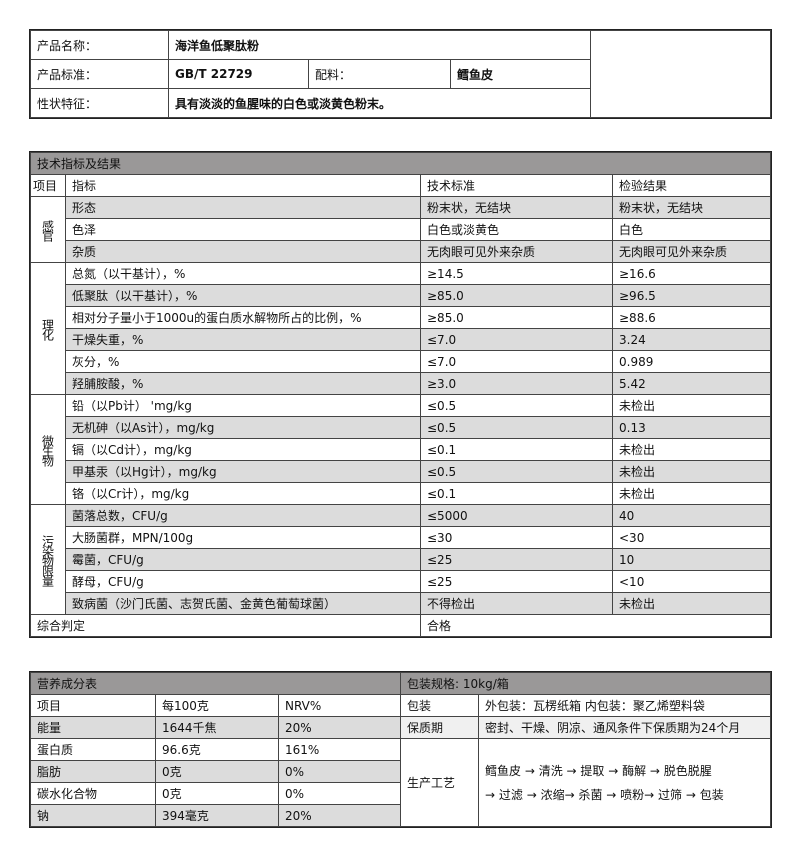 This screenshot has width=800, height=857. I want to click on nutrient-name: 能量, so click(93, 727).